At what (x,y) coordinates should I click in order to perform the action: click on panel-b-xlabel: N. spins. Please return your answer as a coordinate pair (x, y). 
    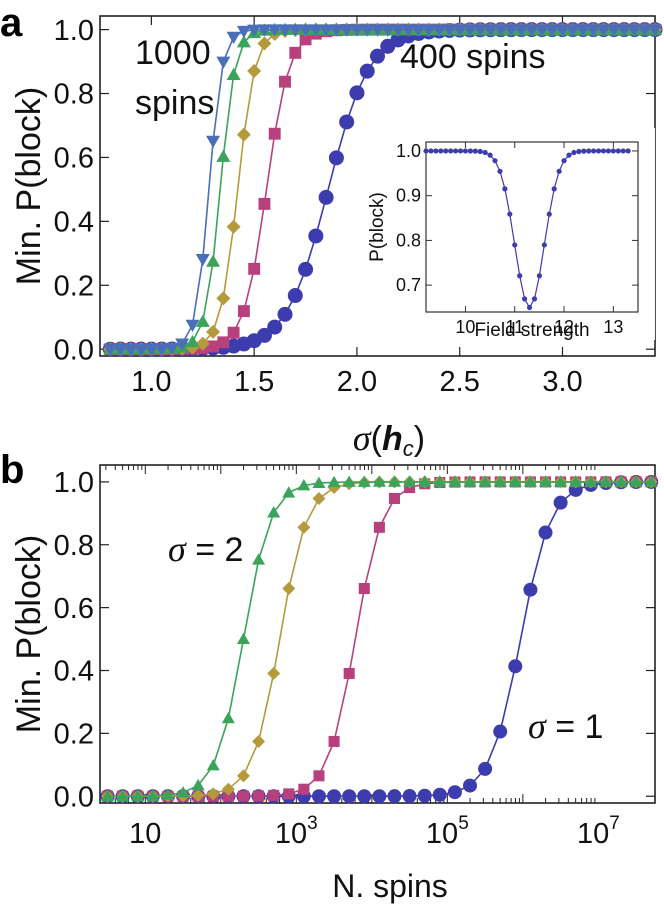
    Looking at the image, I should click on (390, 886).